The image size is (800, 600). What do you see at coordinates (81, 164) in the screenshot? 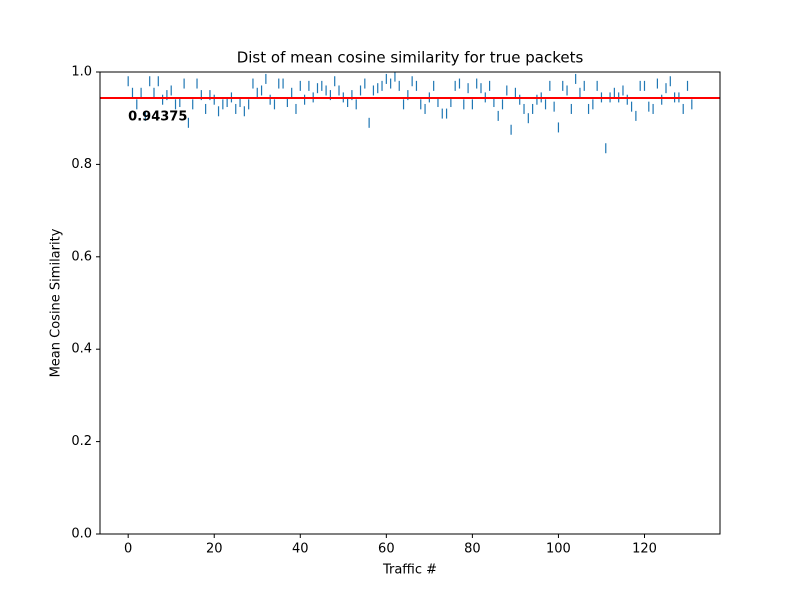
I see `y-tick-label: 0.8` at bounding box center [81, 164].